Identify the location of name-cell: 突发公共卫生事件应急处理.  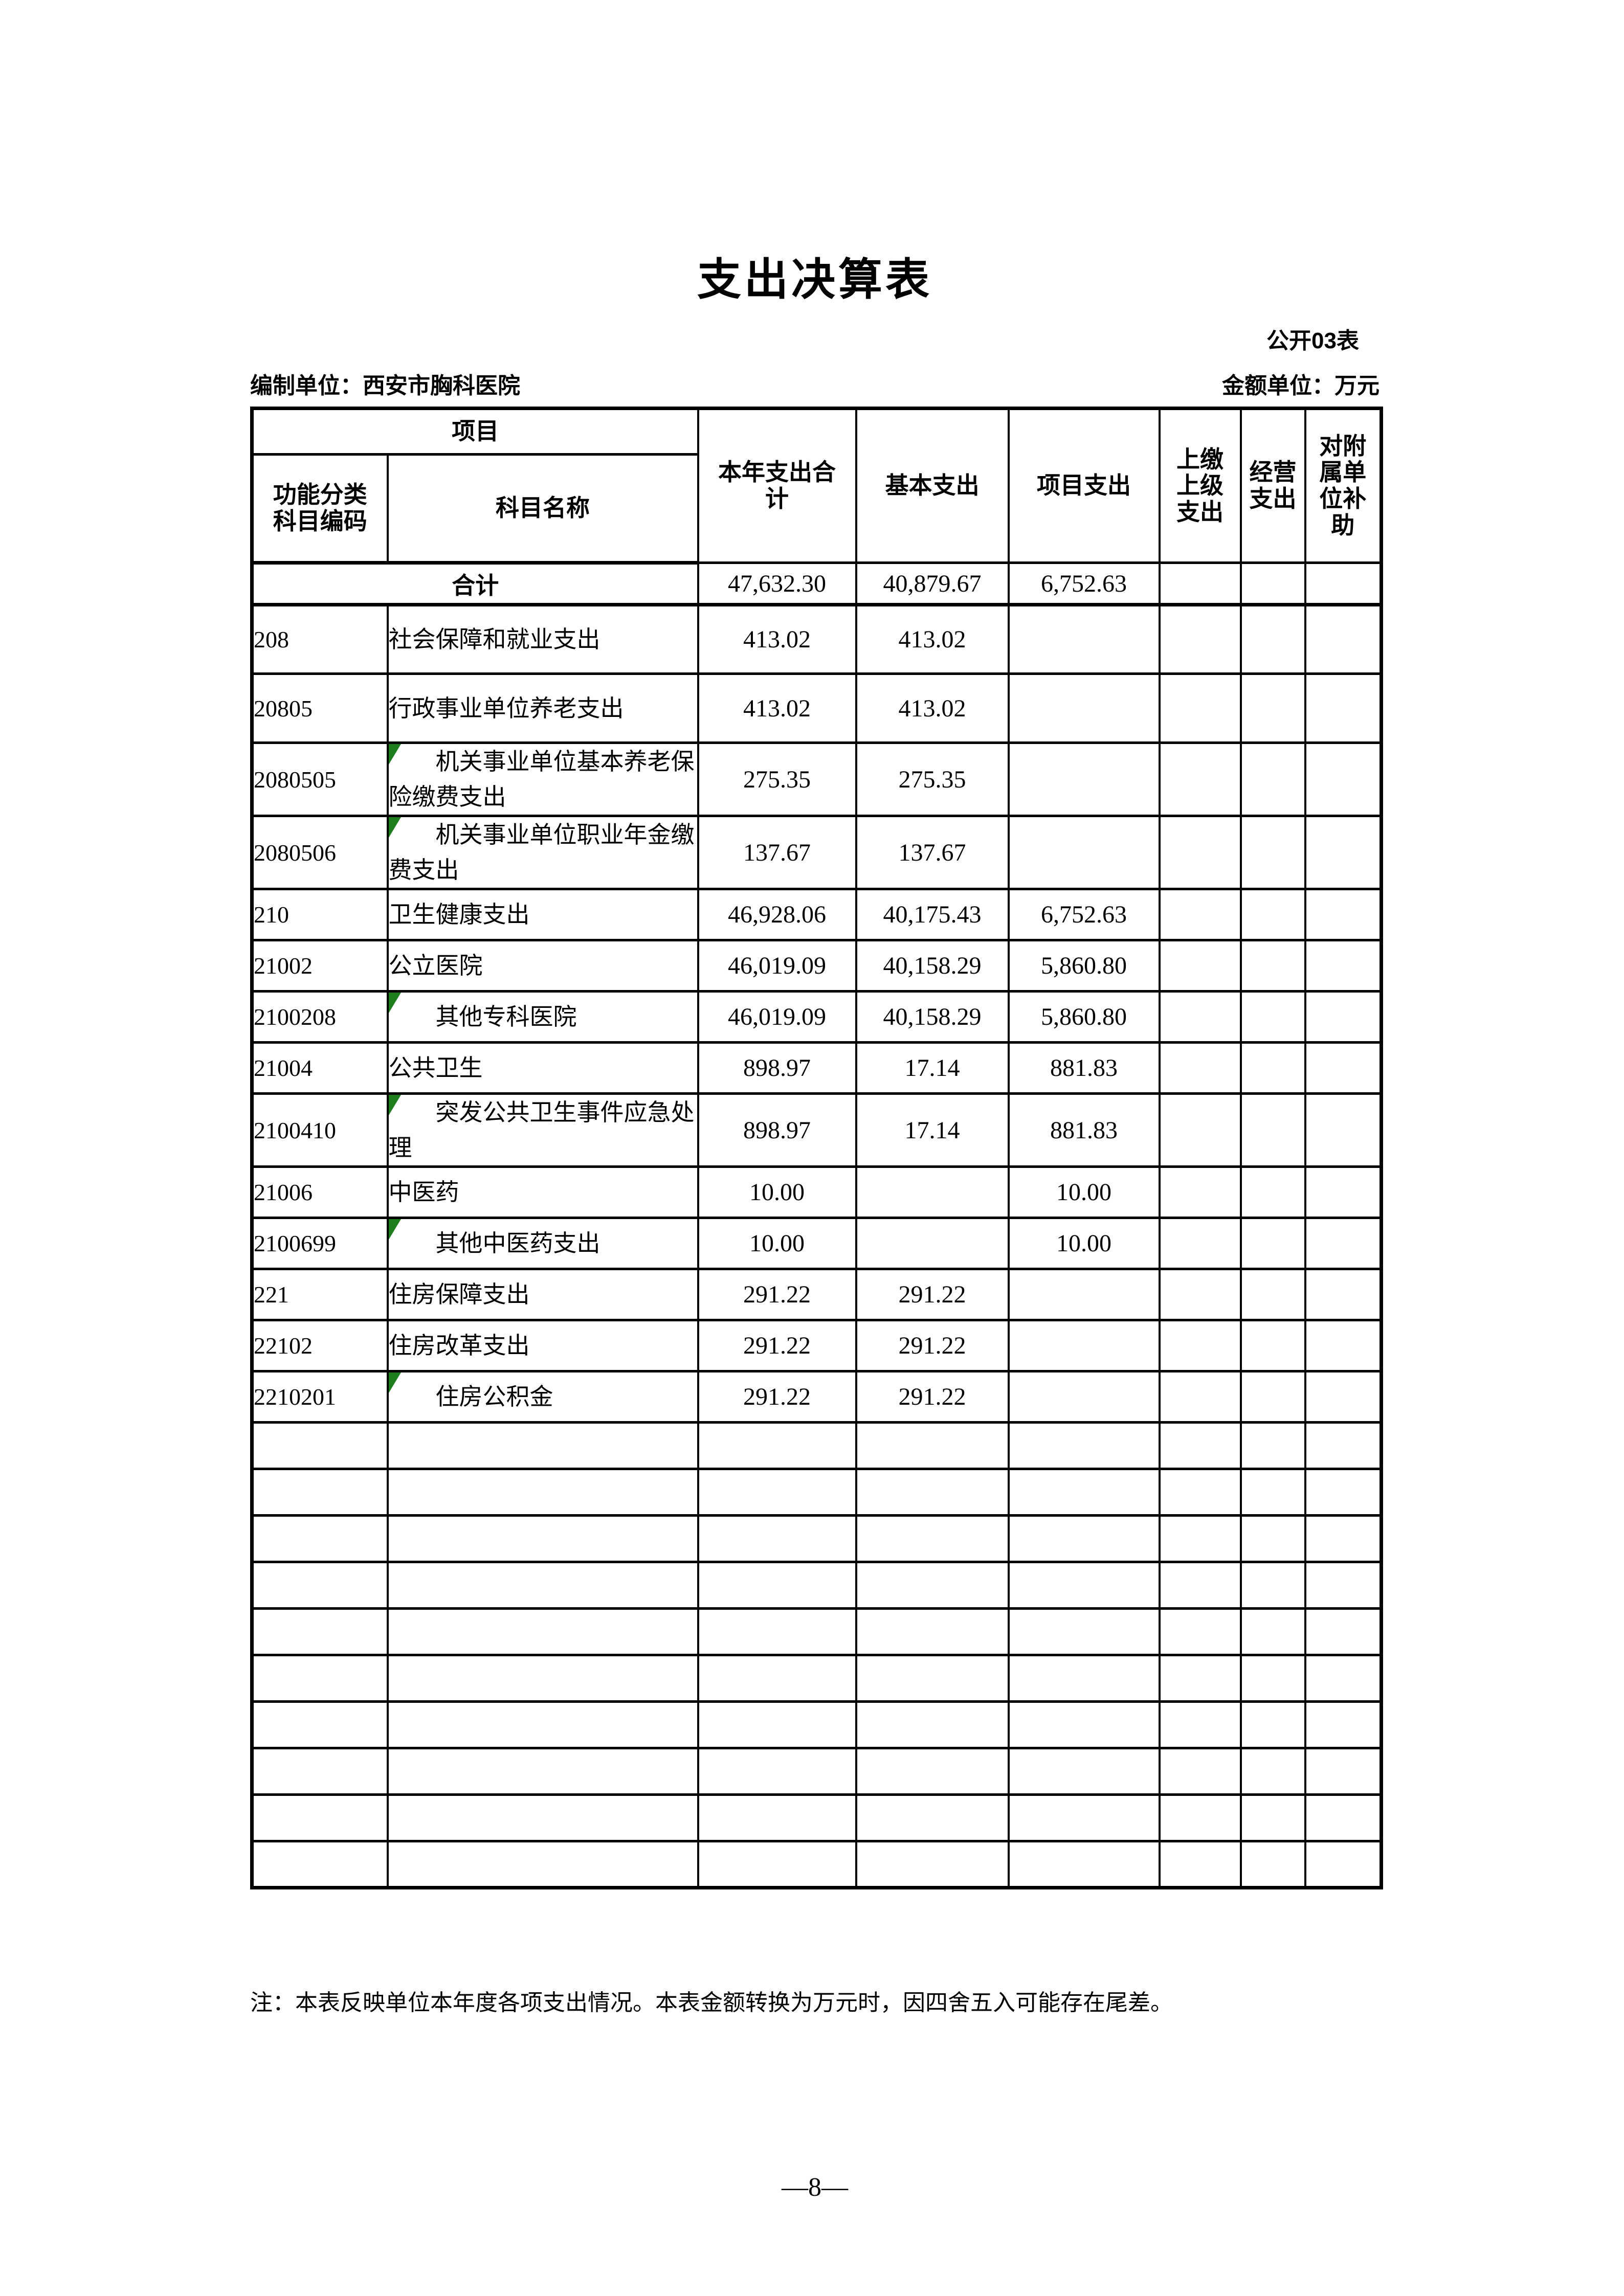
(542, 1130).